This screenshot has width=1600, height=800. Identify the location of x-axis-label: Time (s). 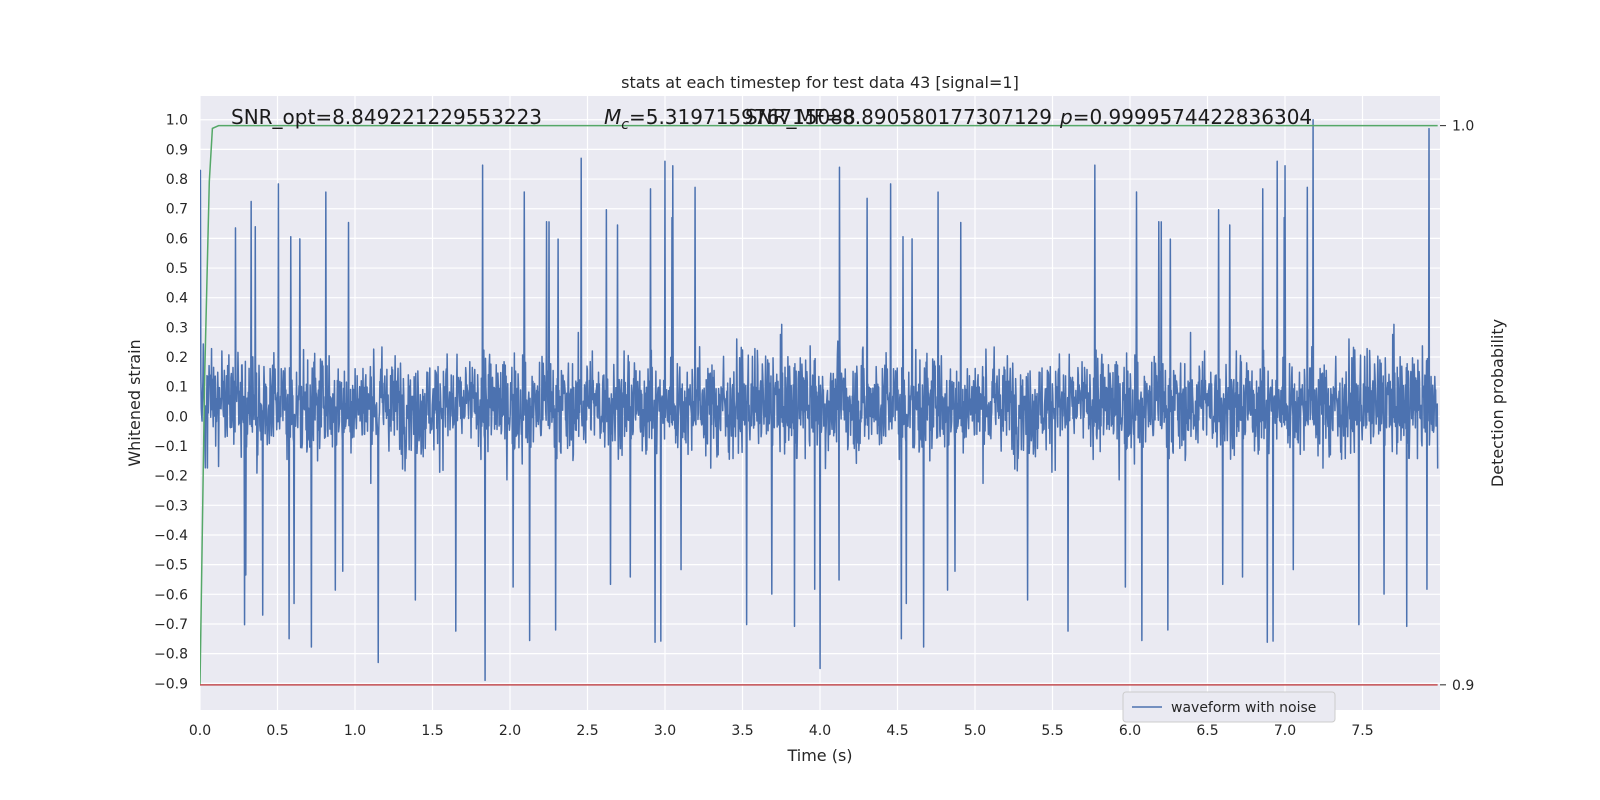
(819, 755).